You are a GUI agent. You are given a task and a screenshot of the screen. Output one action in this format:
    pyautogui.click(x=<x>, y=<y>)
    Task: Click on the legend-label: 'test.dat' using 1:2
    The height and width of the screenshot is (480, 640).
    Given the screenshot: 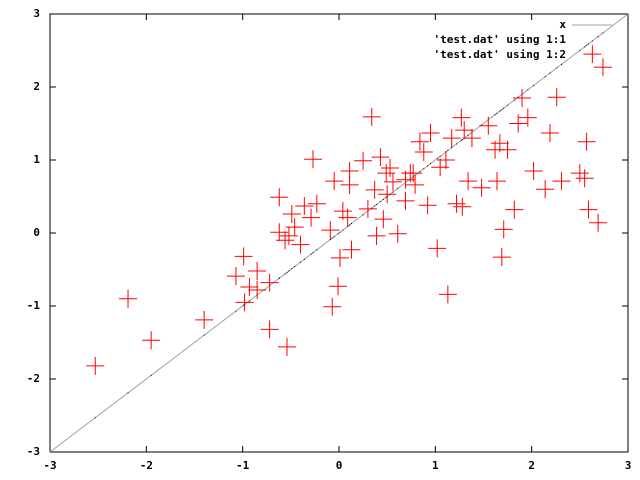 What is the action you would take?
    pyautogui.click(x=500, y=54)
    